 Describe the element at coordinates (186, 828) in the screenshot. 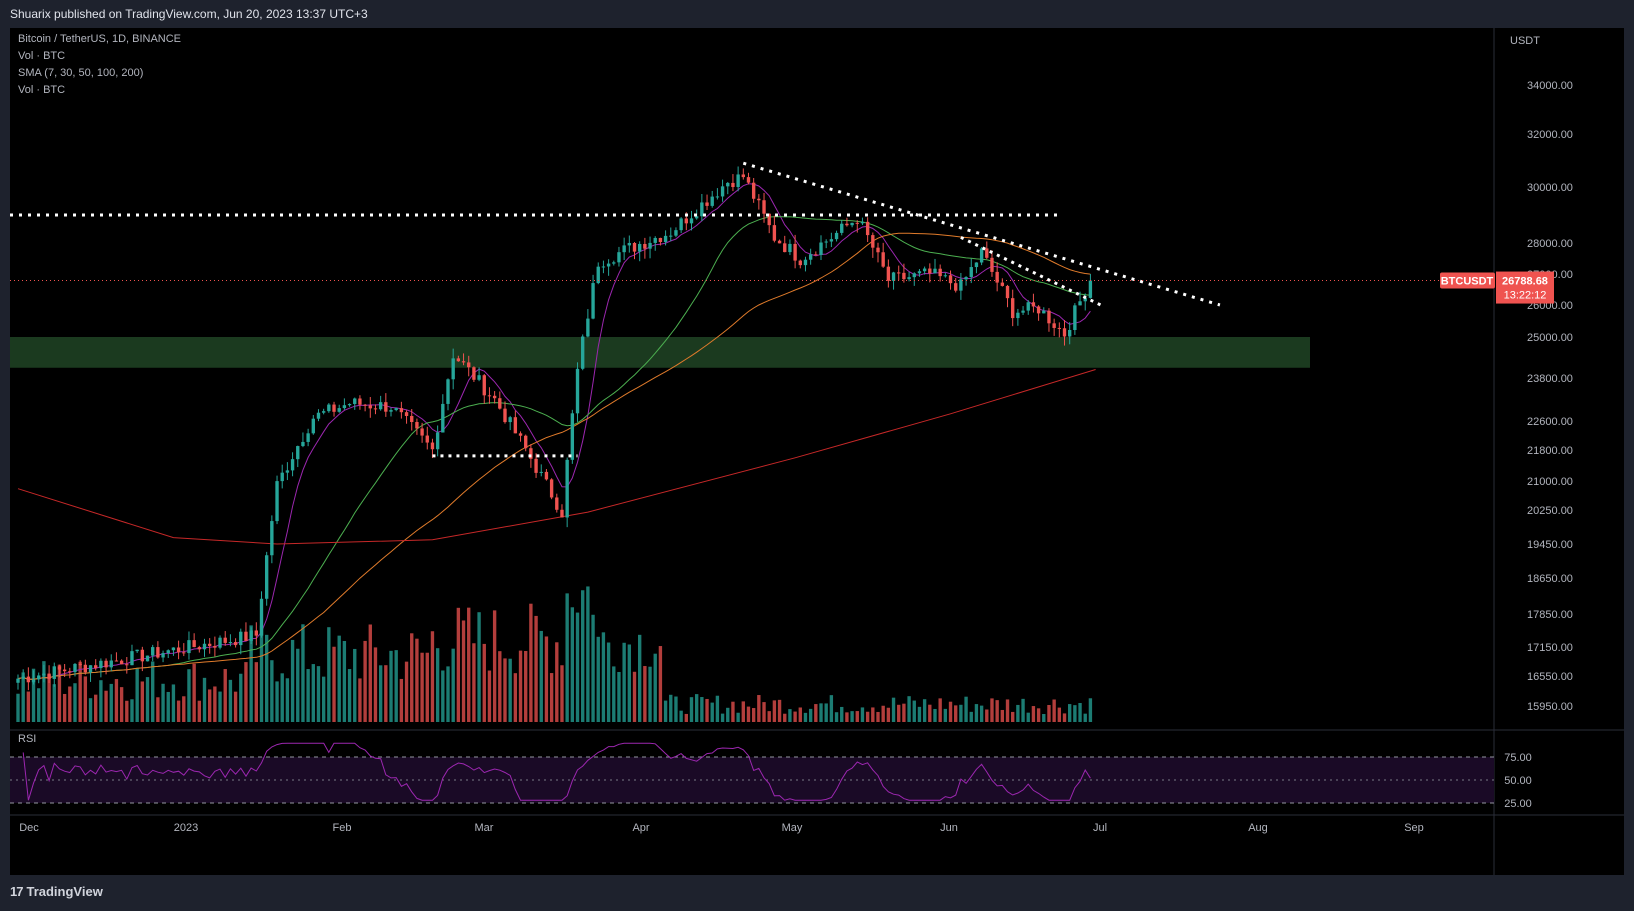

I see `time-tick: 2023` at that location.